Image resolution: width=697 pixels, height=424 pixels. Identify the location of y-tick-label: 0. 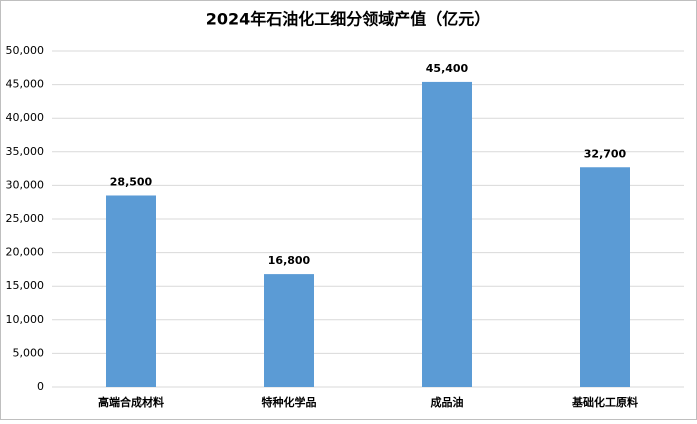
(40, 386).